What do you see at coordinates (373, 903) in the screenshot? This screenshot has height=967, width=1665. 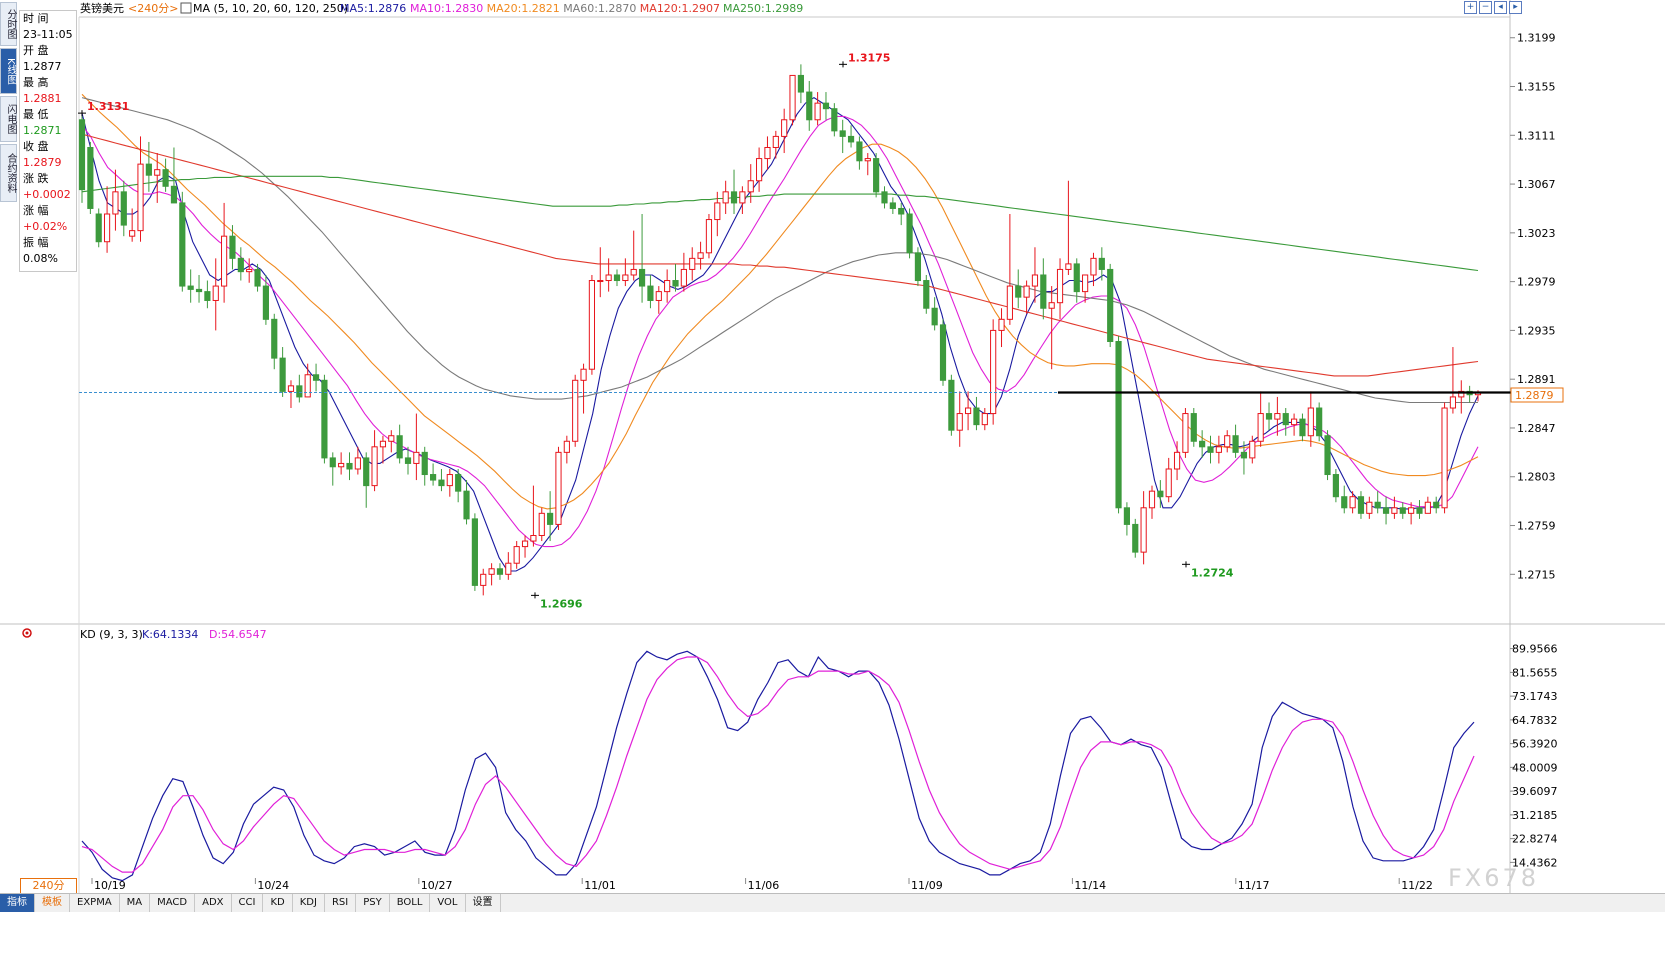 I see `indicator-tab-10: PSY` at bounding box center [373, 903].